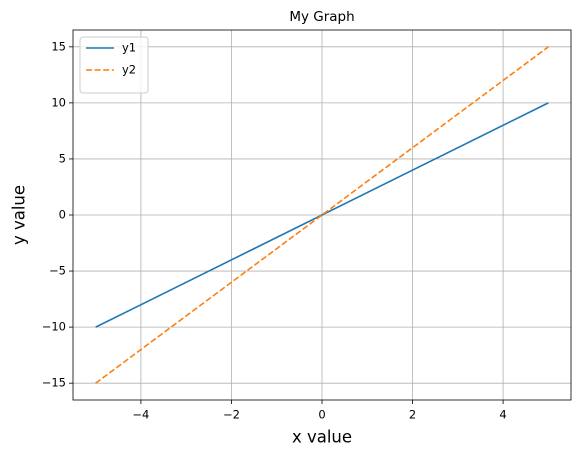 The image size is (579, 458). I want to click on y-tick-label: 10, so click(58, 102).